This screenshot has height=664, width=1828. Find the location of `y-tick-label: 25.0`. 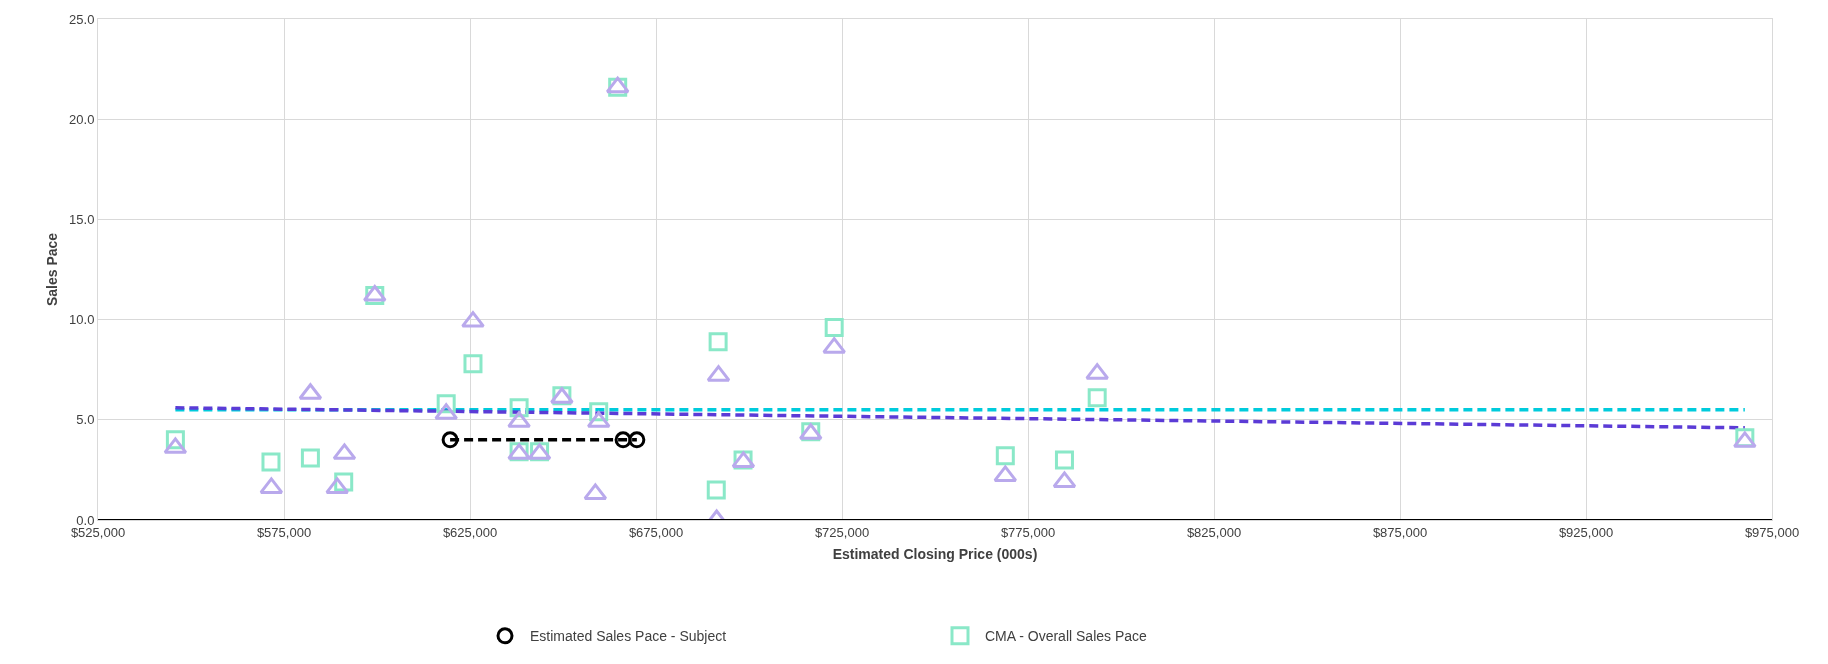

y-tick-label: 25.0 is located at coordinates (82, 19).